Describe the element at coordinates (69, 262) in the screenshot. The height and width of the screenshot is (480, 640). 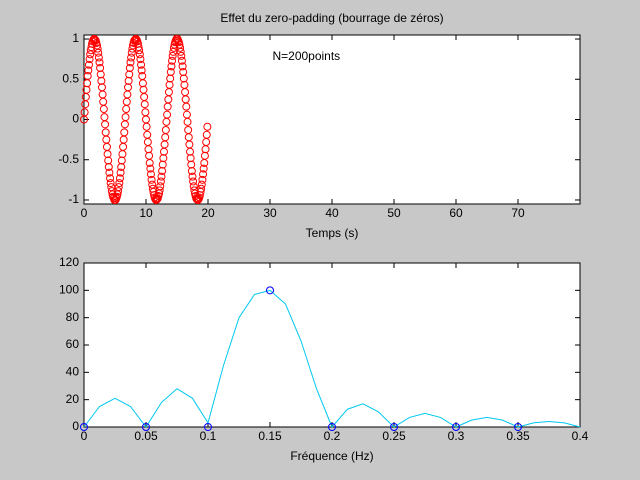
I see `y-tick-label: 120` at that location.